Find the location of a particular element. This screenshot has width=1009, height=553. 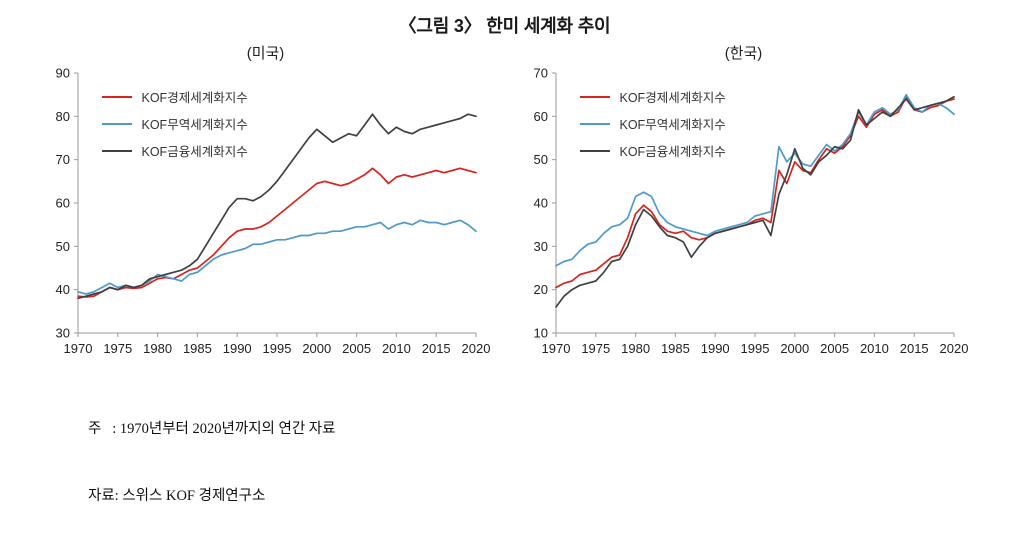

source-line: 자료: 스위스 KOF 경제연구소 is located at coordinates (177, 496).